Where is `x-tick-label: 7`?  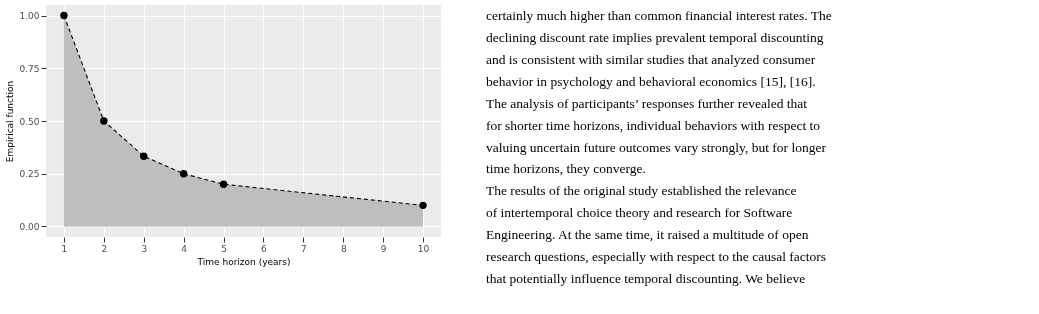
x-tick-label: 7 is located at coordinates (303, 248).